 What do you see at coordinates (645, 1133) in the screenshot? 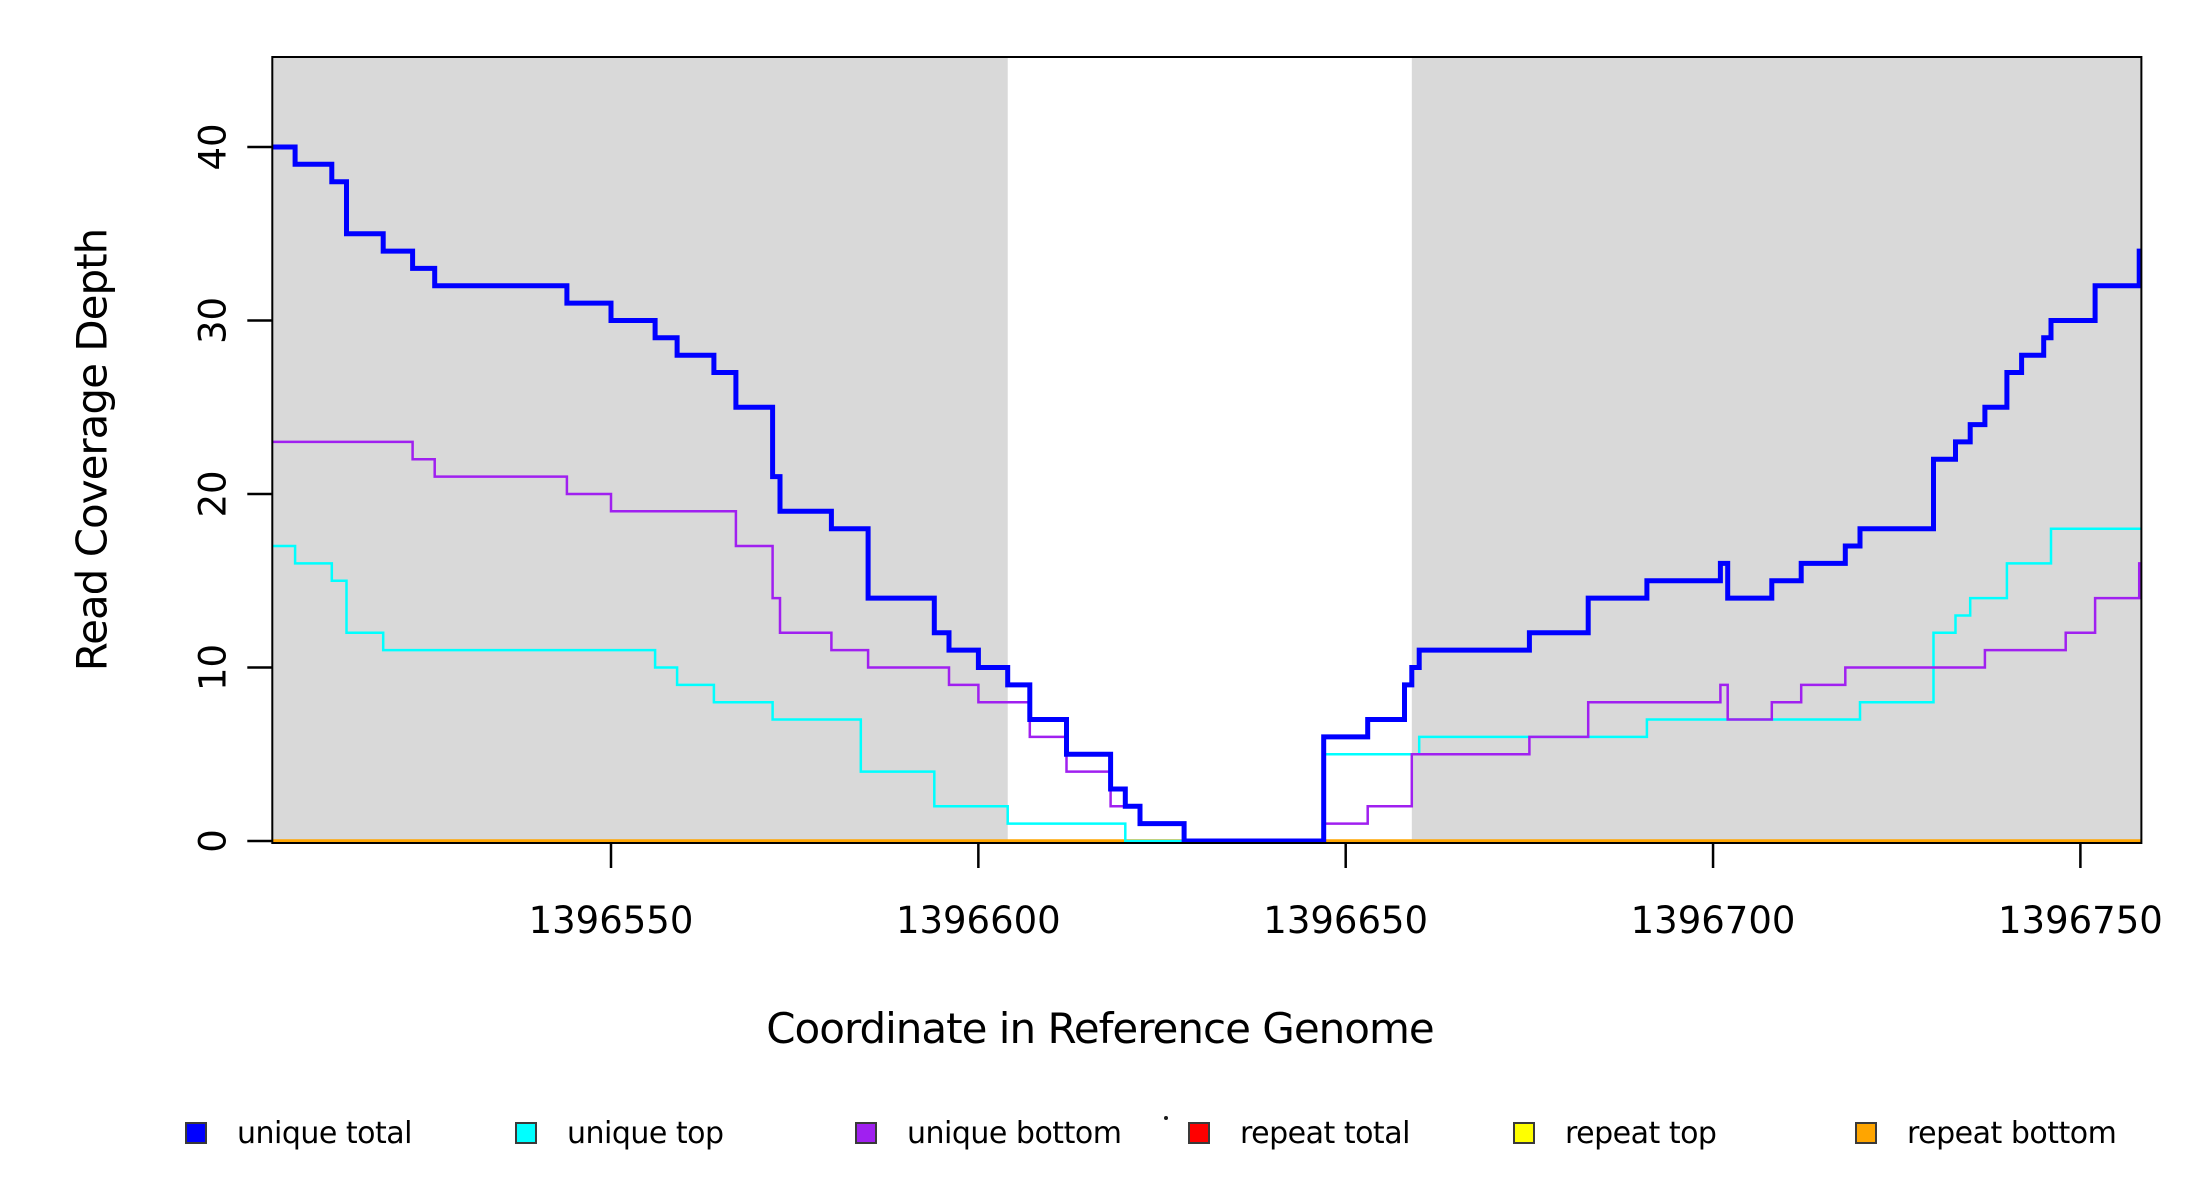
I see `legend-label: unique top` at bounding box center [645, 1133].